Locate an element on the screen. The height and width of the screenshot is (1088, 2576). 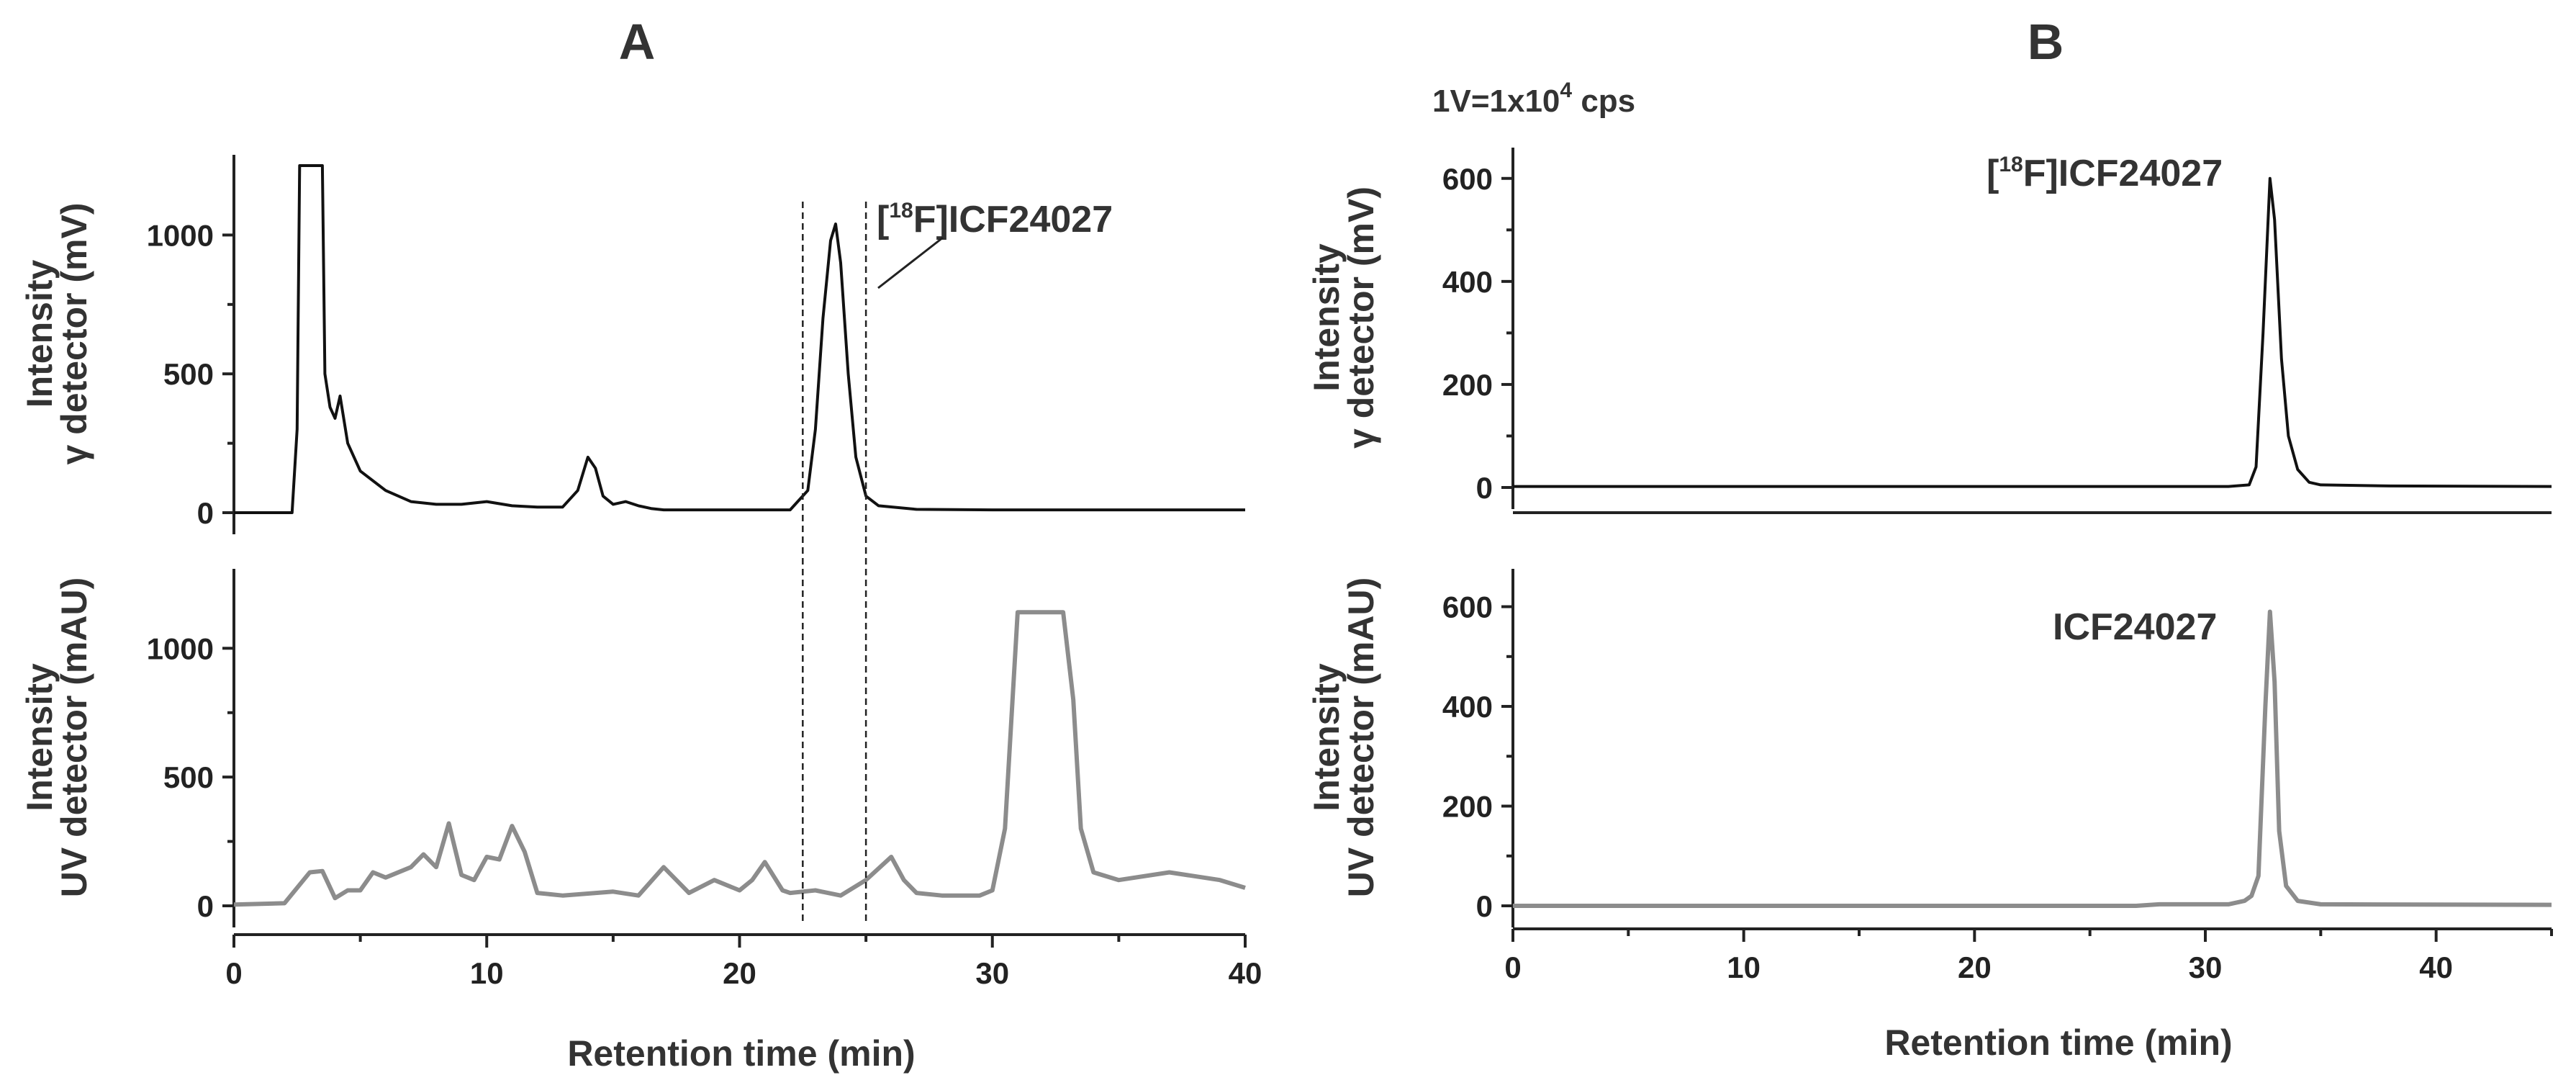
panel-title: B is located at coordinates (2046, 42).